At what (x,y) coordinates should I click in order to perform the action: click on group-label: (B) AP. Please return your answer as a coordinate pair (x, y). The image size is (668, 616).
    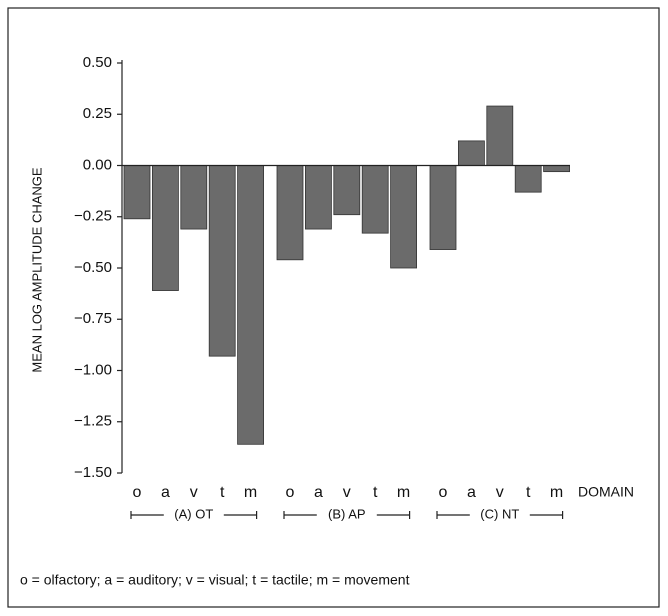
    Looking at the image, I should click on (347, 513).